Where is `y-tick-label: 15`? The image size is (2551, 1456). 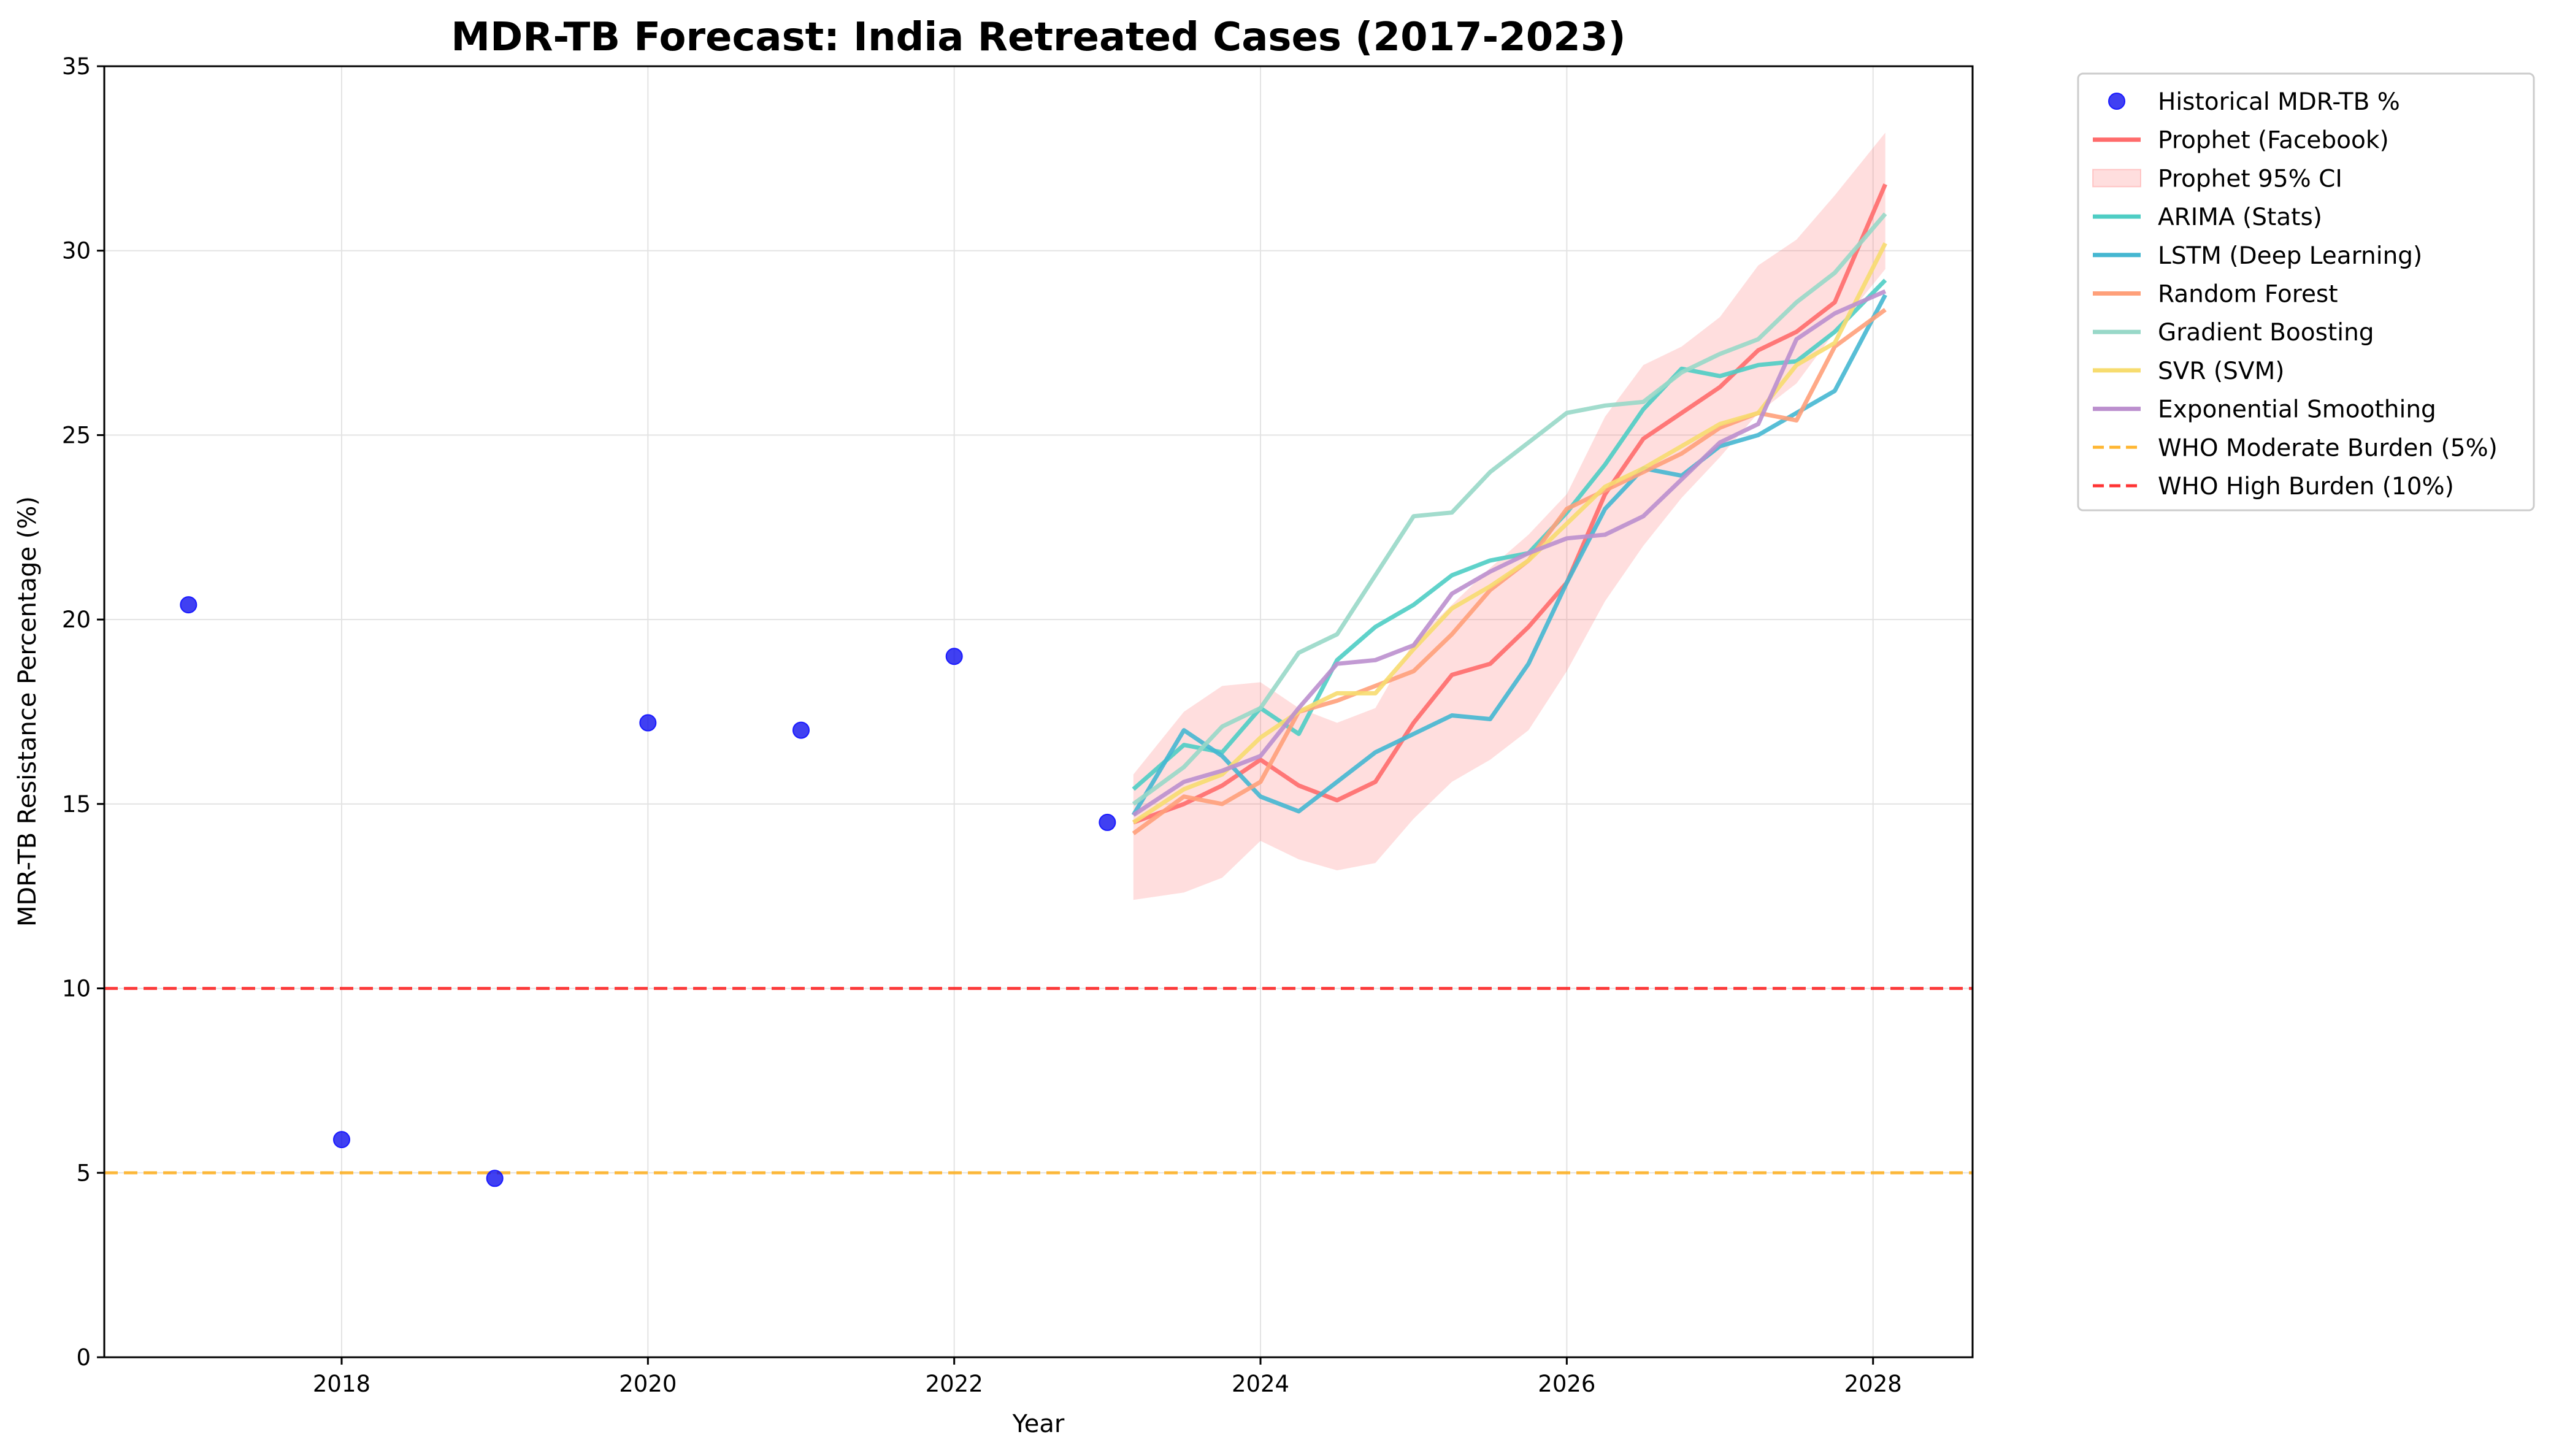
y-tick-label: 15 is located at coordinates (76, 804).